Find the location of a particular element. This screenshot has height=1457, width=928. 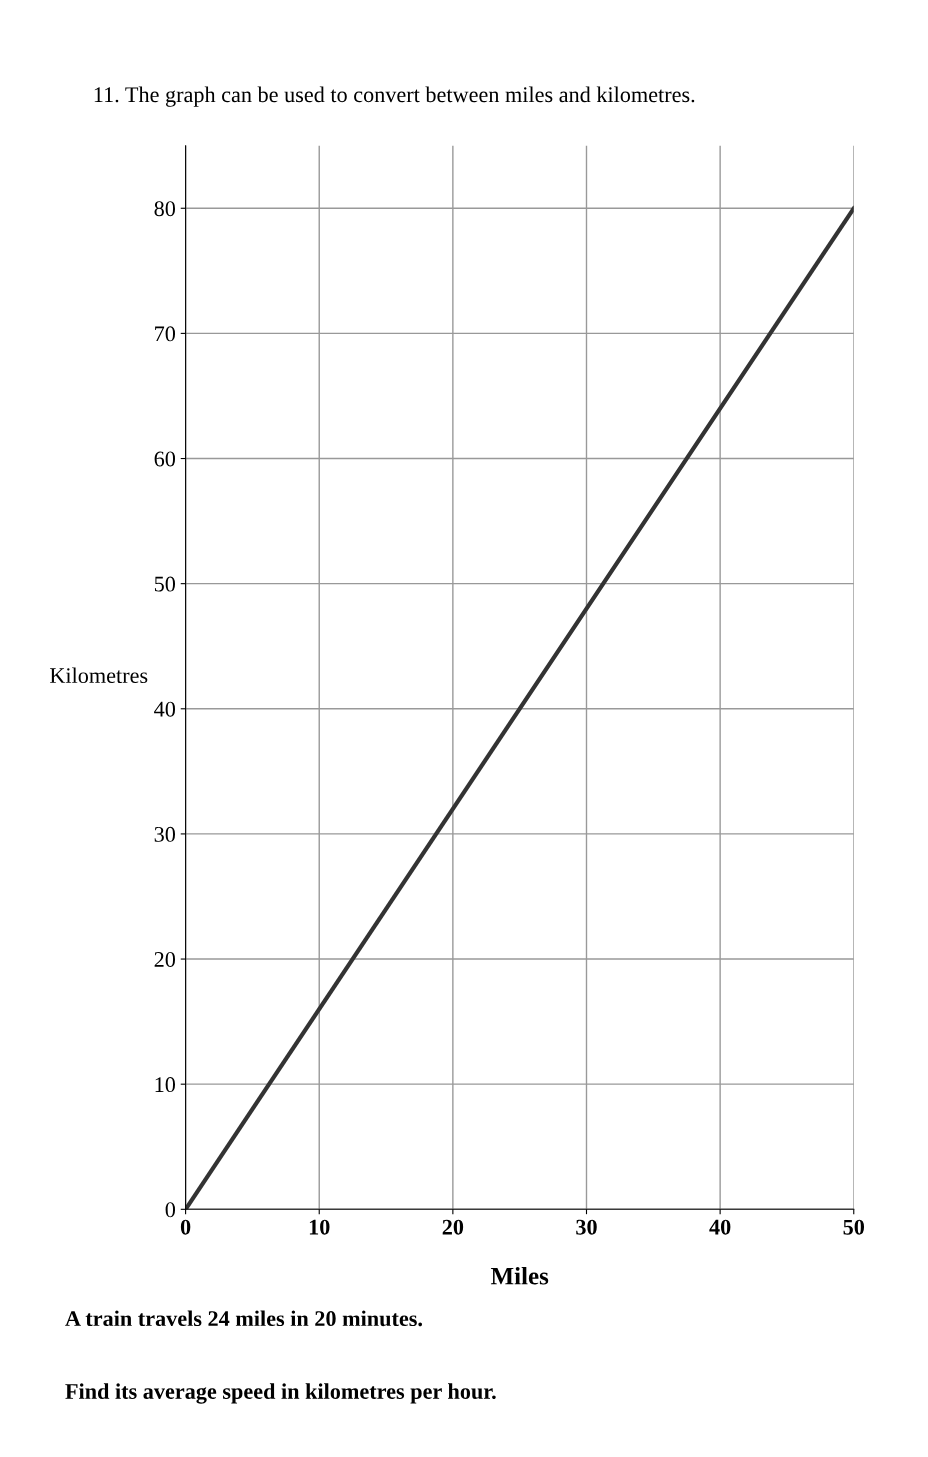

y-tick-label: 40 is located at coordinates (165, 709).